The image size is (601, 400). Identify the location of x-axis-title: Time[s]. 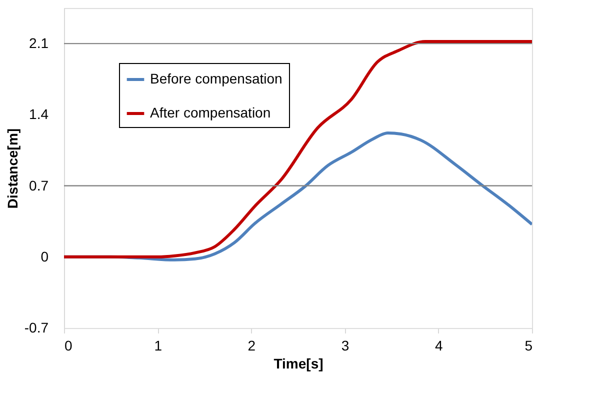
(299, 364).